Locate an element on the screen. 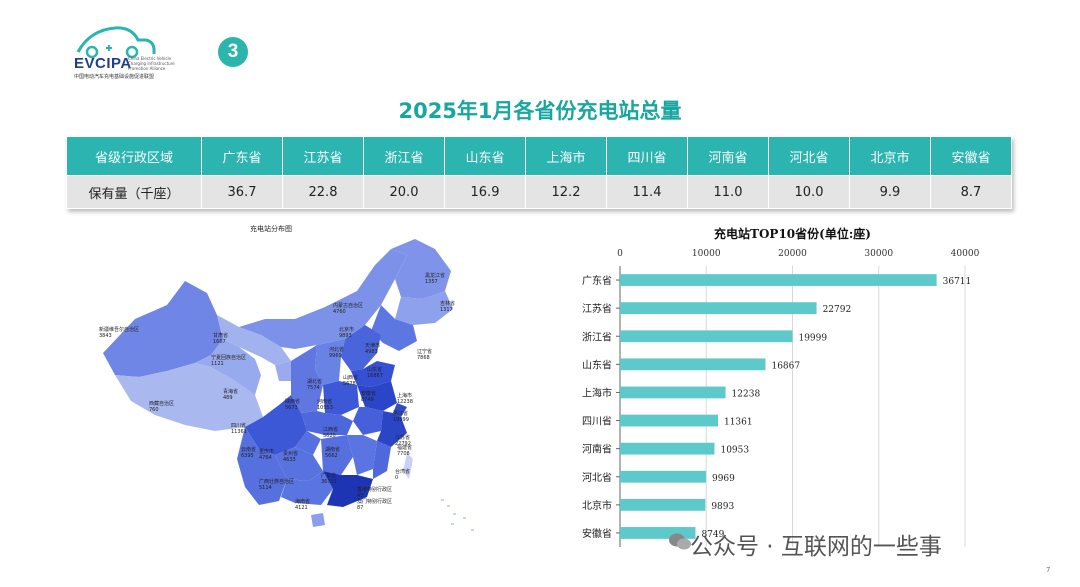  region-heilongjiang is located at coordinates (421, 269).